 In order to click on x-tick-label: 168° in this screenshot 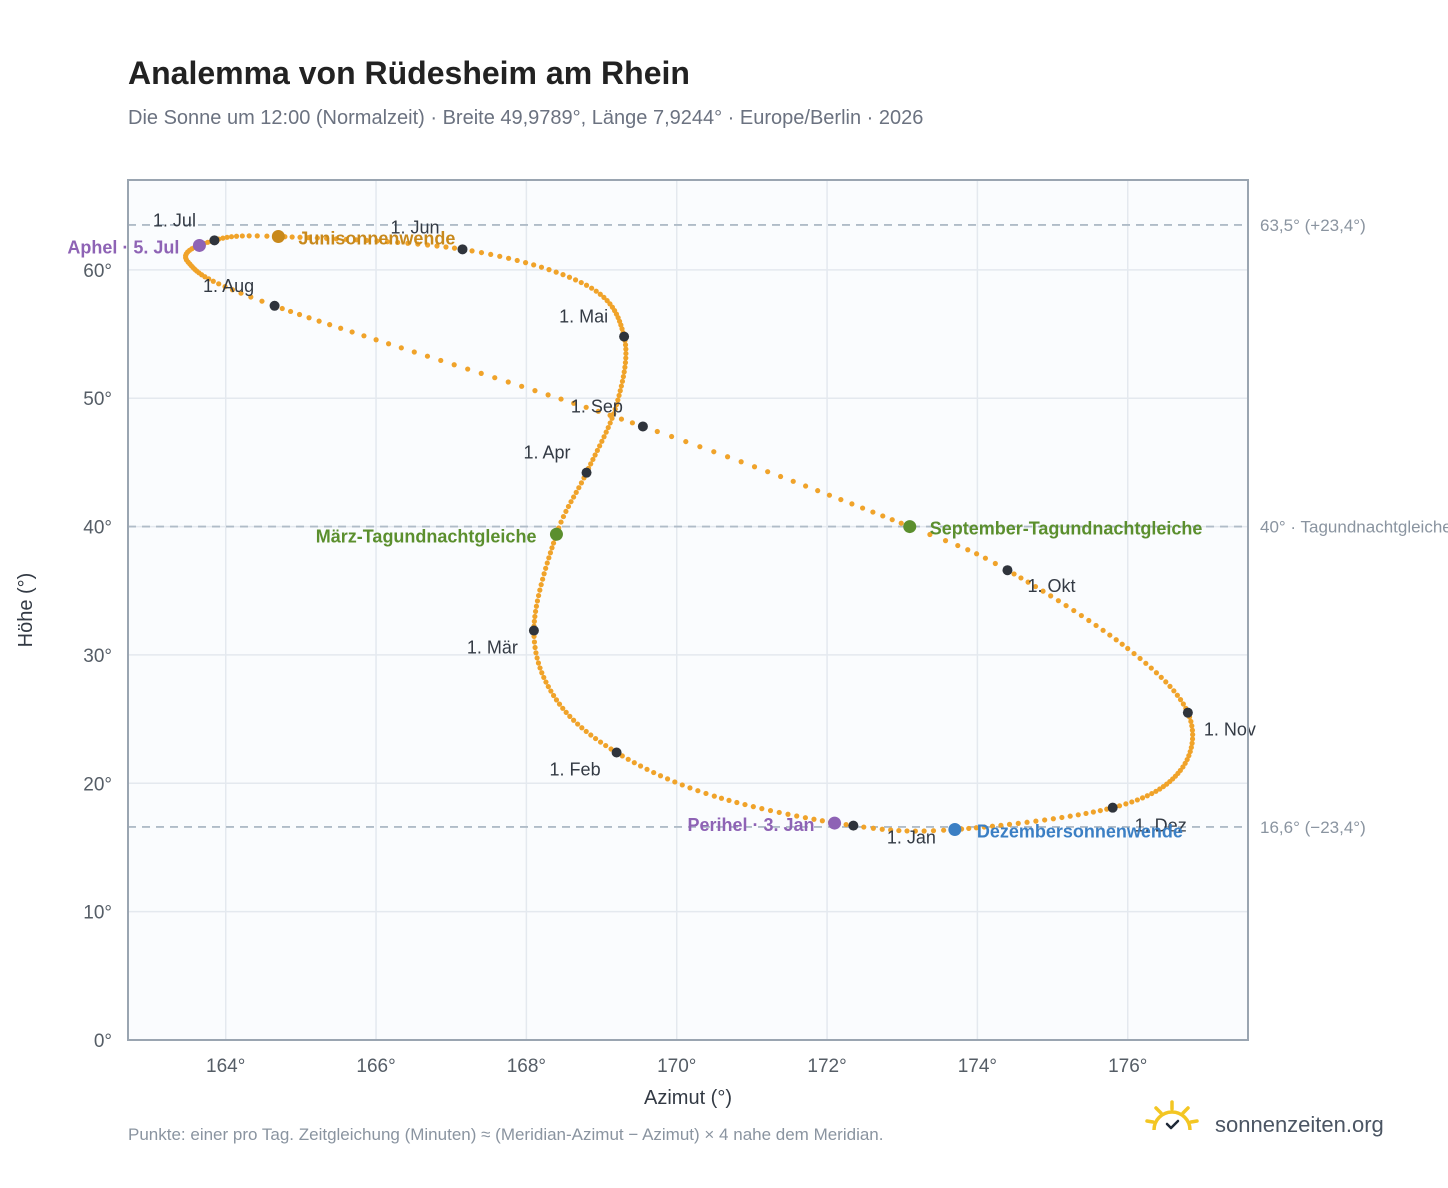, I will do `click(526, 1066)`.